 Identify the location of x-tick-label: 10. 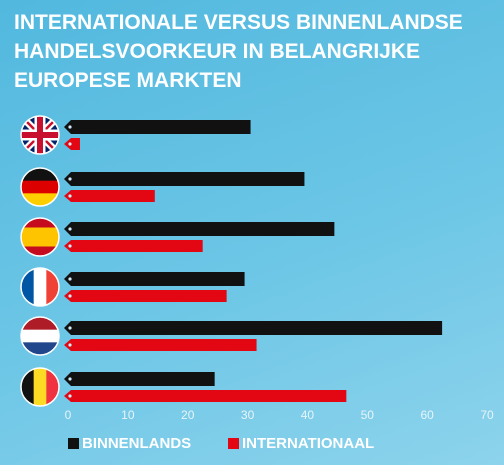
(128, 415).